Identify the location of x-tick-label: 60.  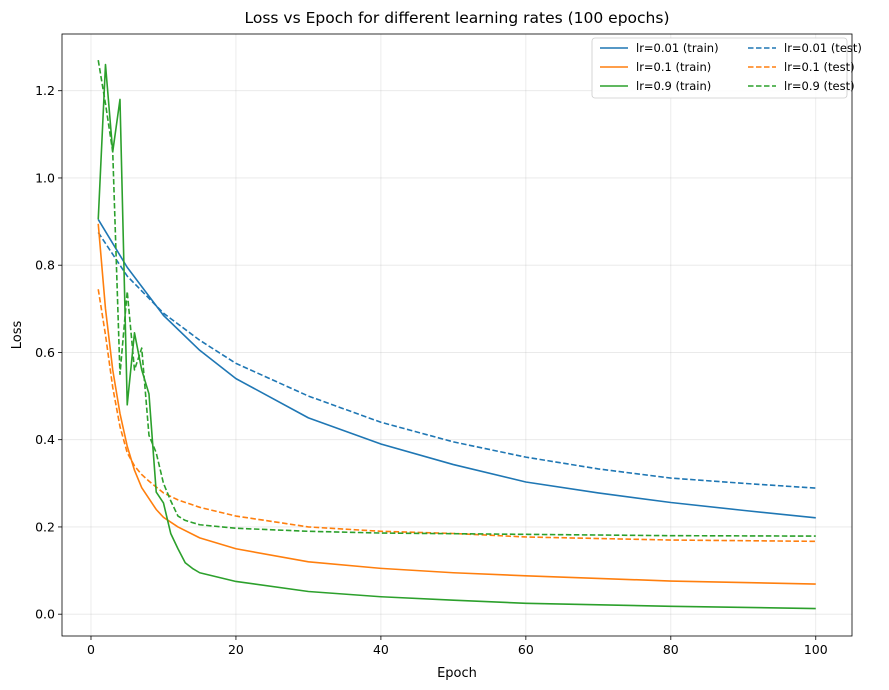
(526, 649).